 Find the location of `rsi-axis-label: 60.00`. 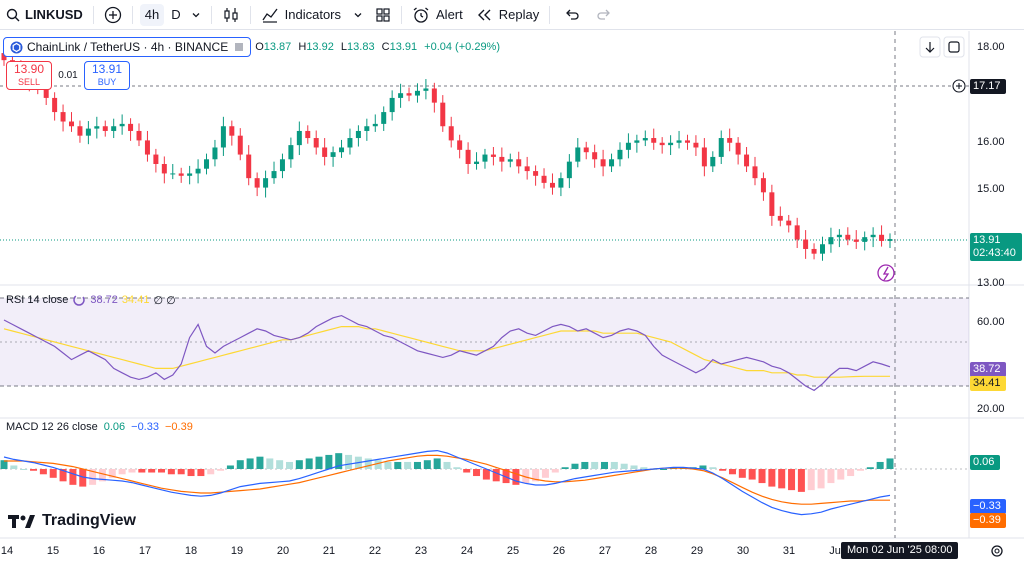

rsi-axis-label: 60.00 is located at coordinates (991, 322).